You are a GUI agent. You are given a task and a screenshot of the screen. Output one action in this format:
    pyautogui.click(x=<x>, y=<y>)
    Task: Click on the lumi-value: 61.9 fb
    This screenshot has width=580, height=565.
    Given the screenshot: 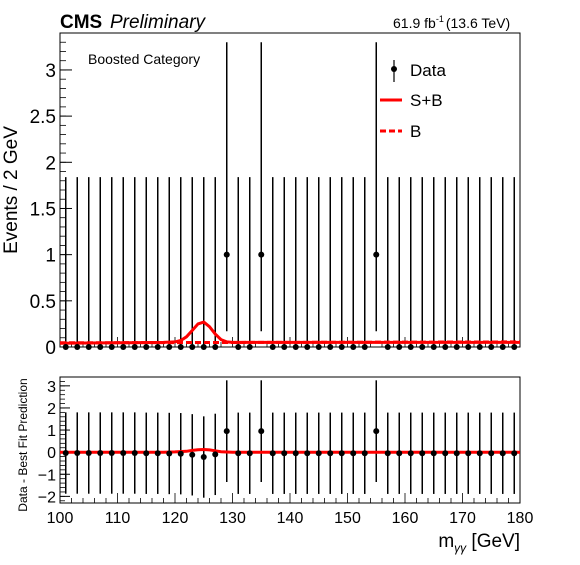 What is the action you would take?
    pyautogui.click(x=414, y=23)
    